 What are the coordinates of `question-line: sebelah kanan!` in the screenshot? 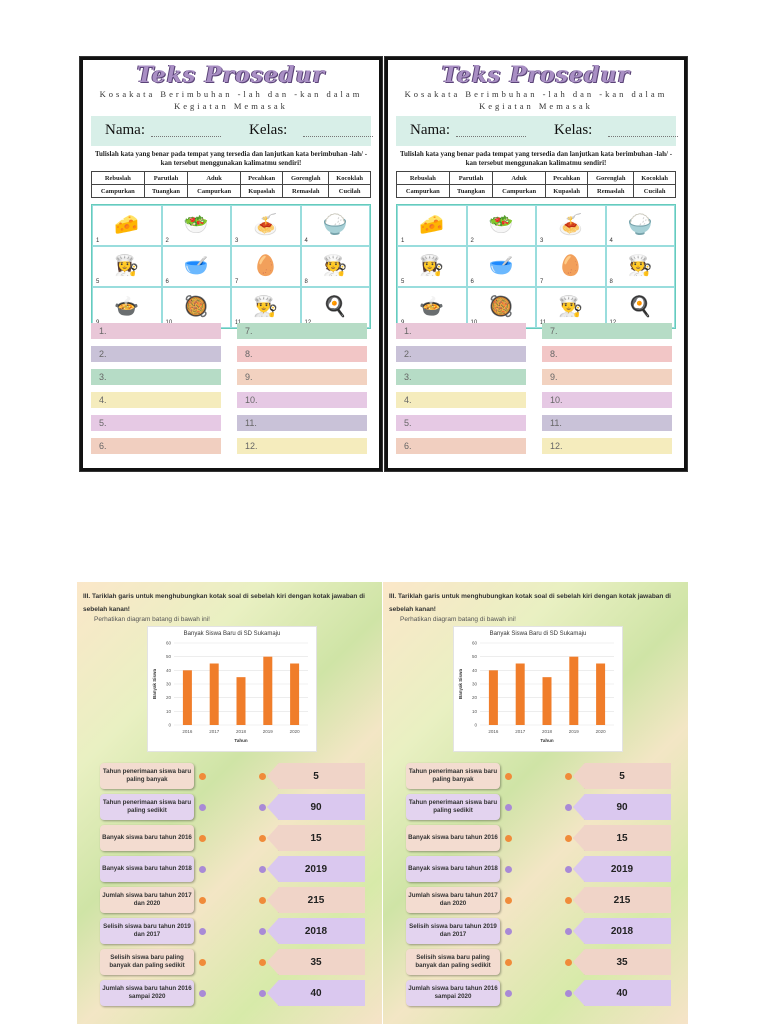 It's located at (106, 609).